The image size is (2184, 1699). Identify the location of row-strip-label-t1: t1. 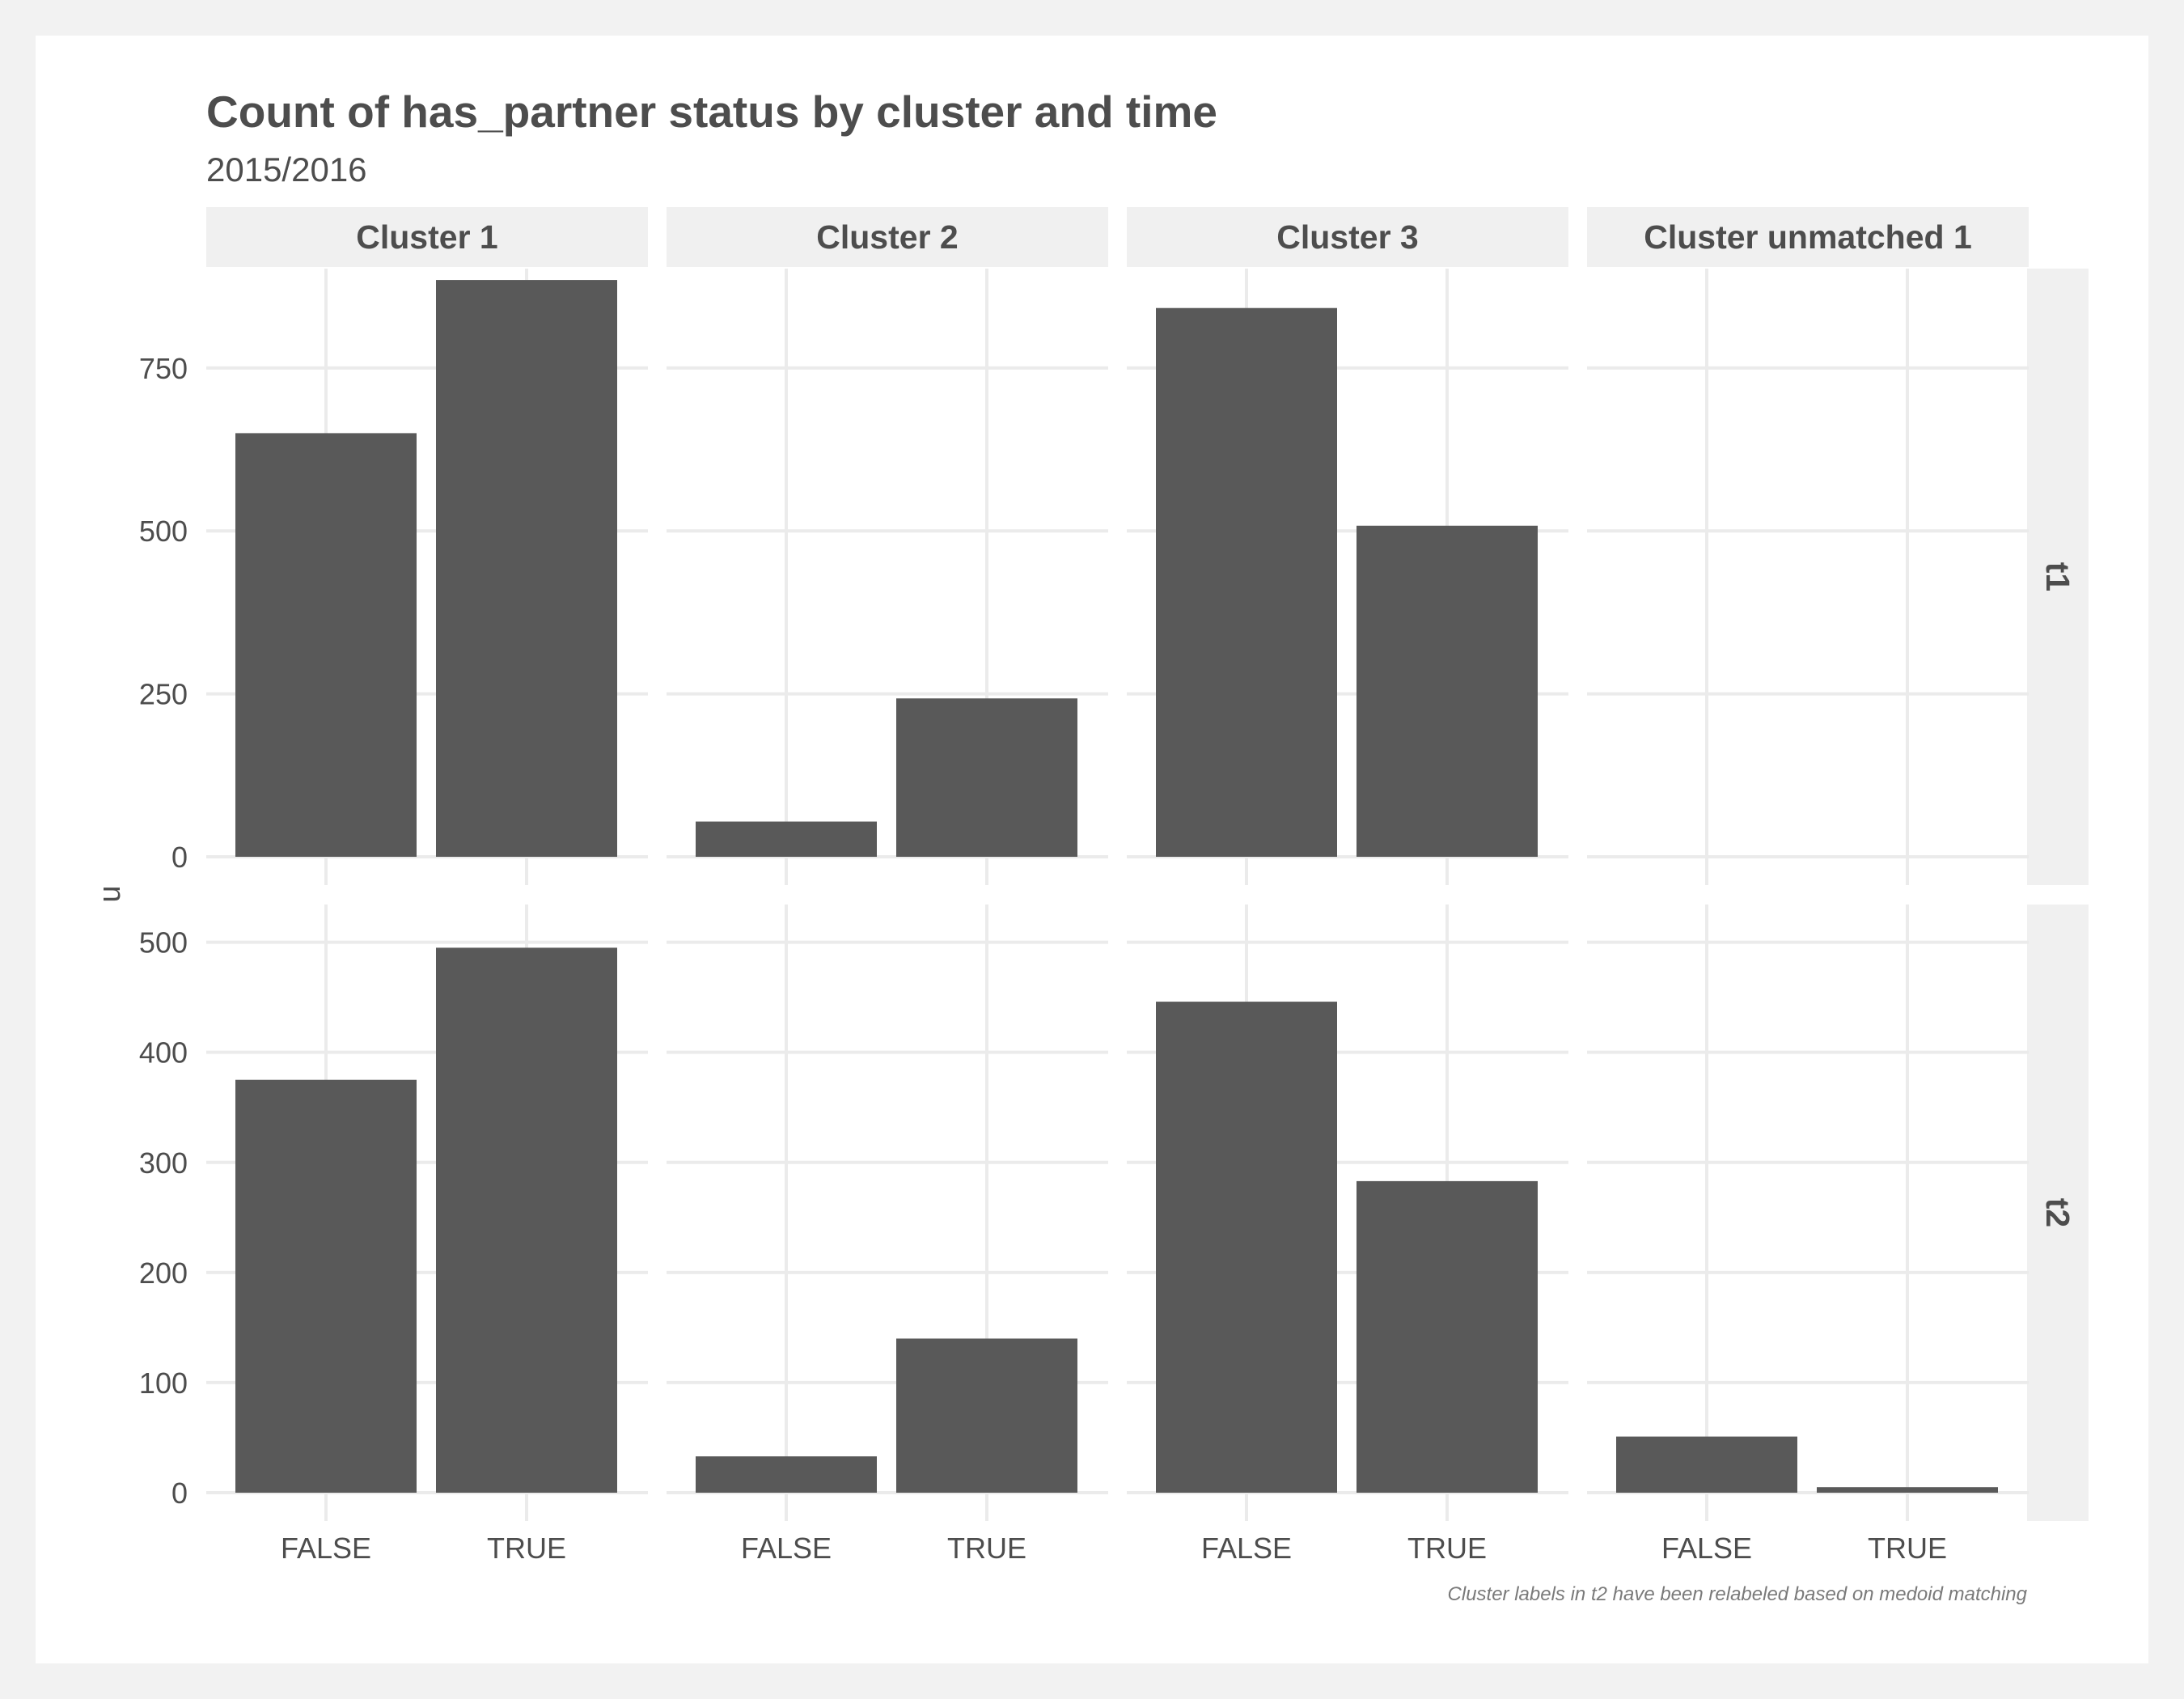
(2057, 576).